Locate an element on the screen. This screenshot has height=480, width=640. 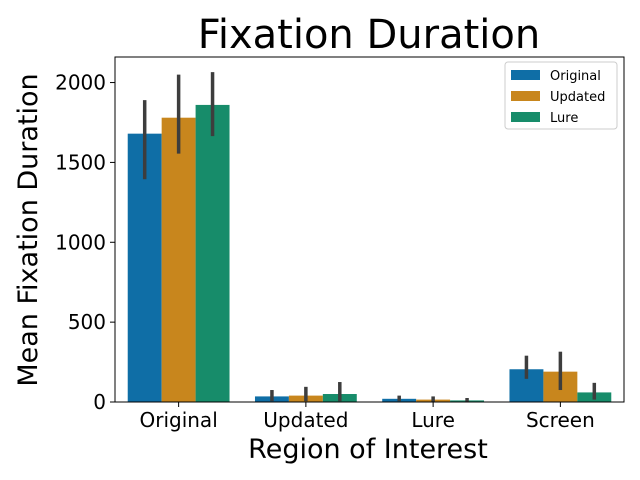
legend-swatch-lure is located at coordinates (525, 117).